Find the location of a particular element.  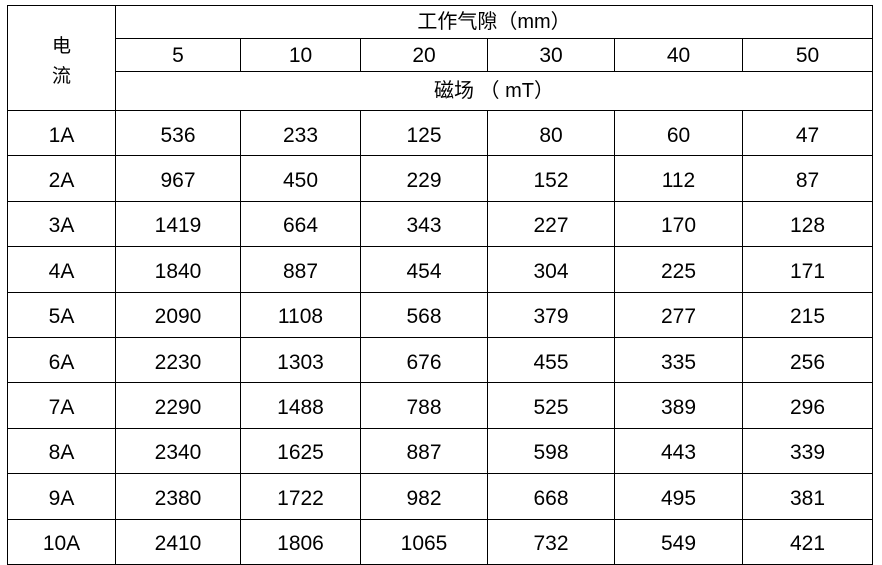

table-row: 1A 536 233 125 80 60 47 is located at coordinates (440, 133).